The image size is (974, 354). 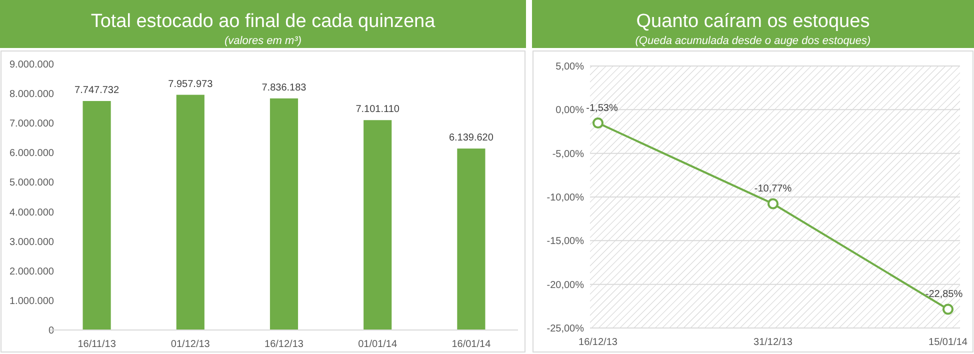 What do you see at coordinates (948, 342) in the screenshot?
I see `x-tick-label: 15/01/14` at bounding box center [948, 342].